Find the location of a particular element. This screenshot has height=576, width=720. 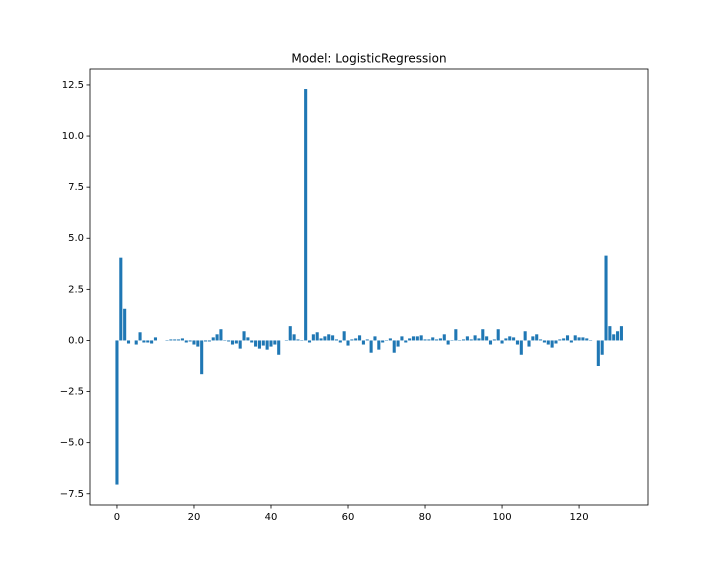

x-tick-label: 120 is located at coordinates (579, 517).